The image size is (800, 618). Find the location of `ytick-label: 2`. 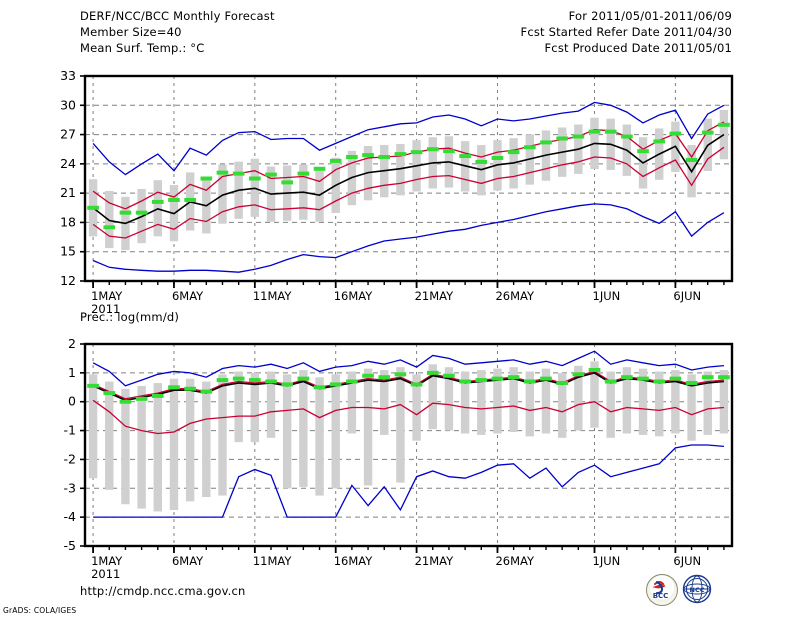

ytick-label: 2 is located at coordinates (72, 343).